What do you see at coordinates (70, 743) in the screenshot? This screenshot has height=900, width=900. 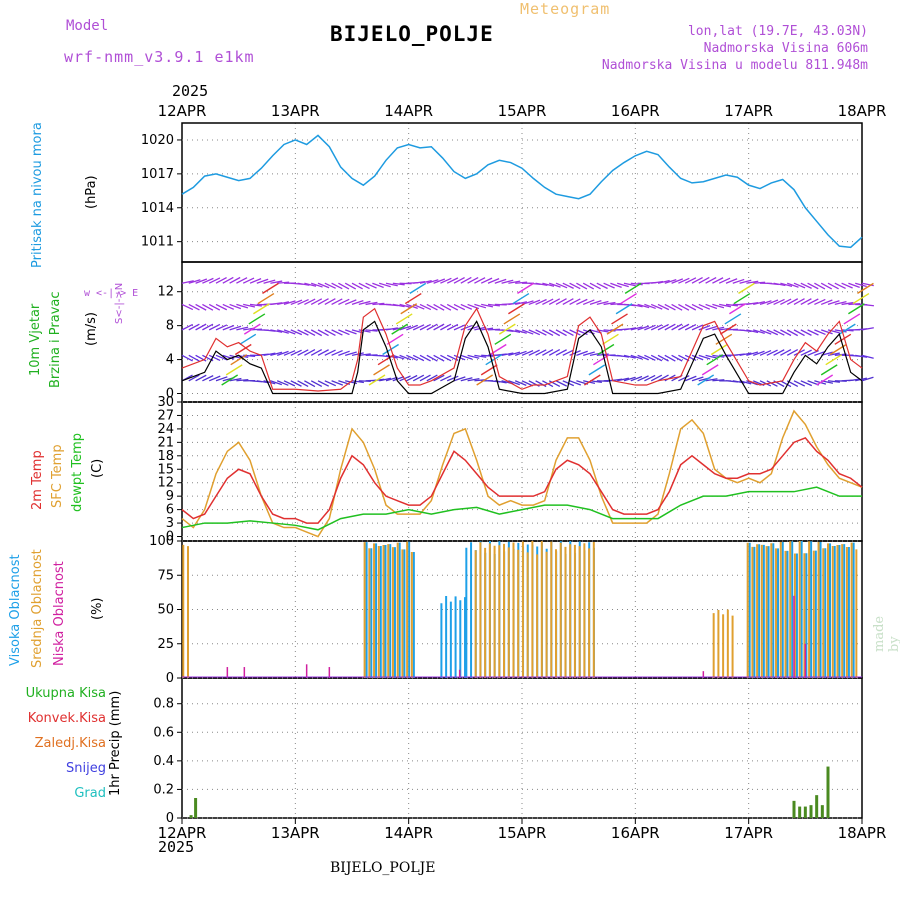 I see `legend-freezing-rain: Zaledj.Kisa` at bounding box center [70, 743].